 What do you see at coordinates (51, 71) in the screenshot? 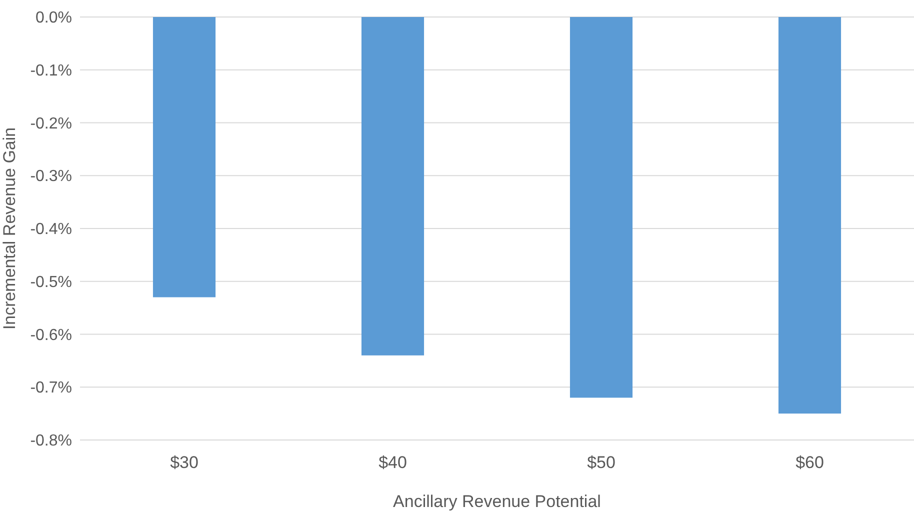
I see `y-tick-label: -0.1%` at bounding box center [51, 71].